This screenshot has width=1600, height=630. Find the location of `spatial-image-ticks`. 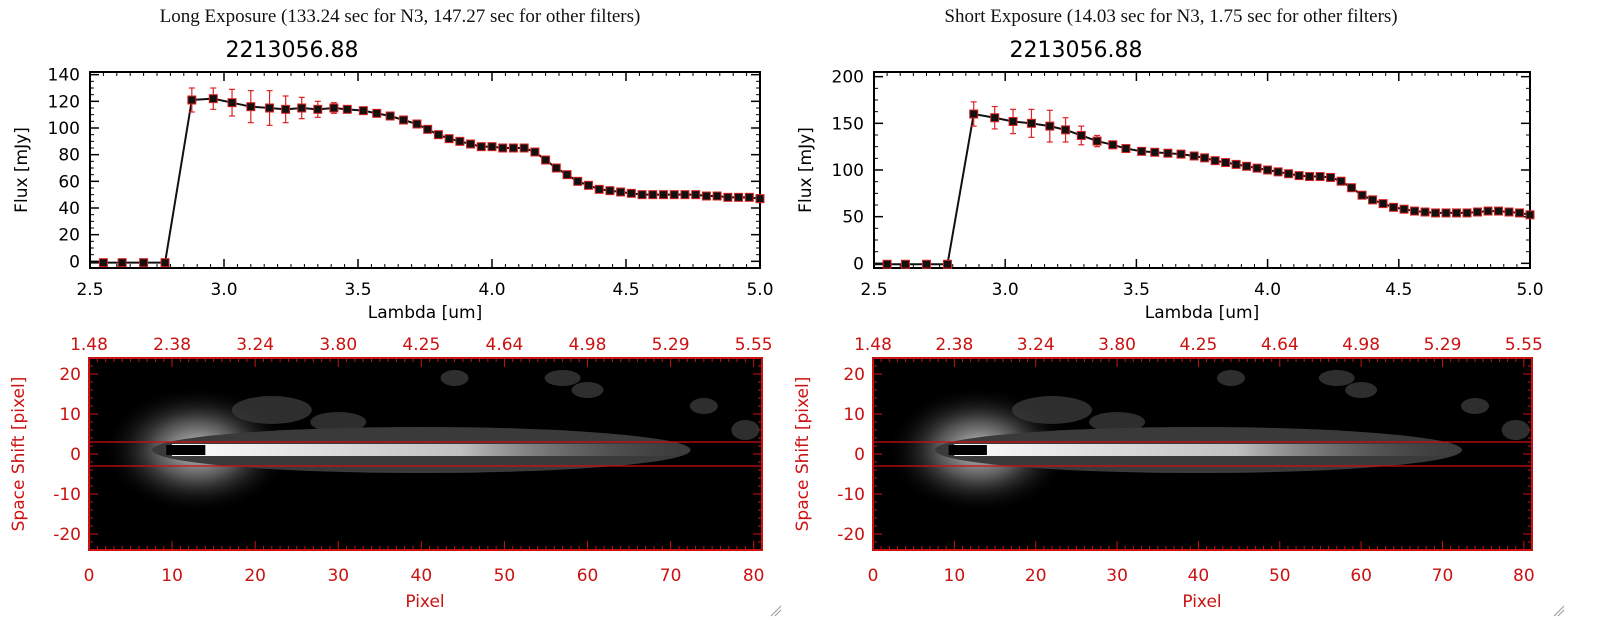

spatial-image-ticks is located at coordinates (425, 454).